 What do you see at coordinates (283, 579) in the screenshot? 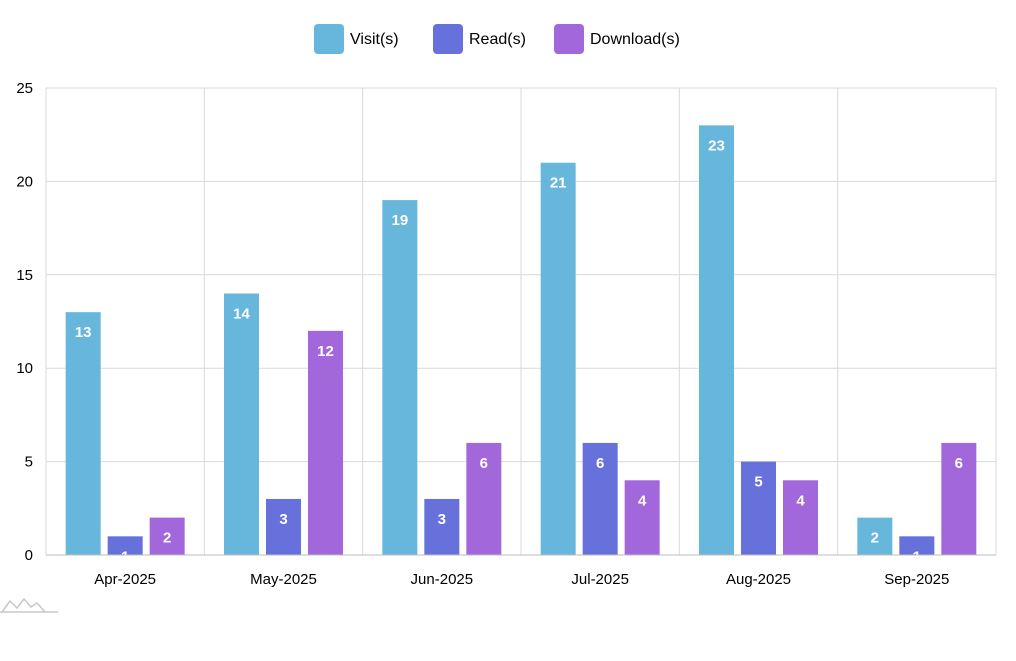
I see `x-tick-label: May-2025` at bounding box center [283, 579].